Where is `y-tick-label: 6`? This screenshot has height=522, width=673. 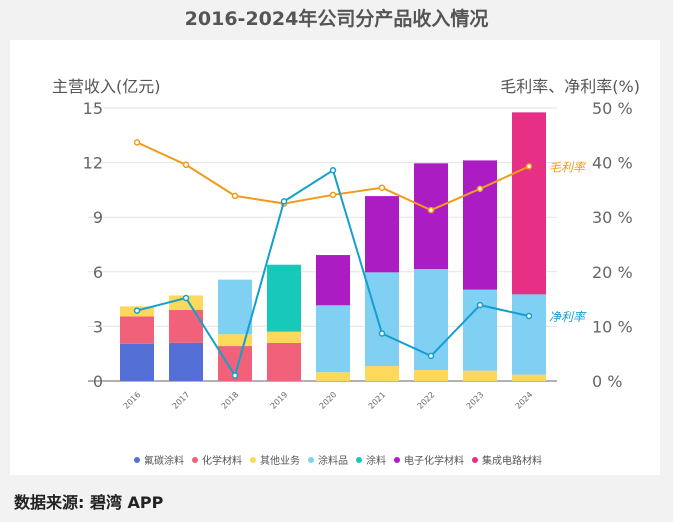 y-tick-label: 6 is located at coordinates (98, 272).